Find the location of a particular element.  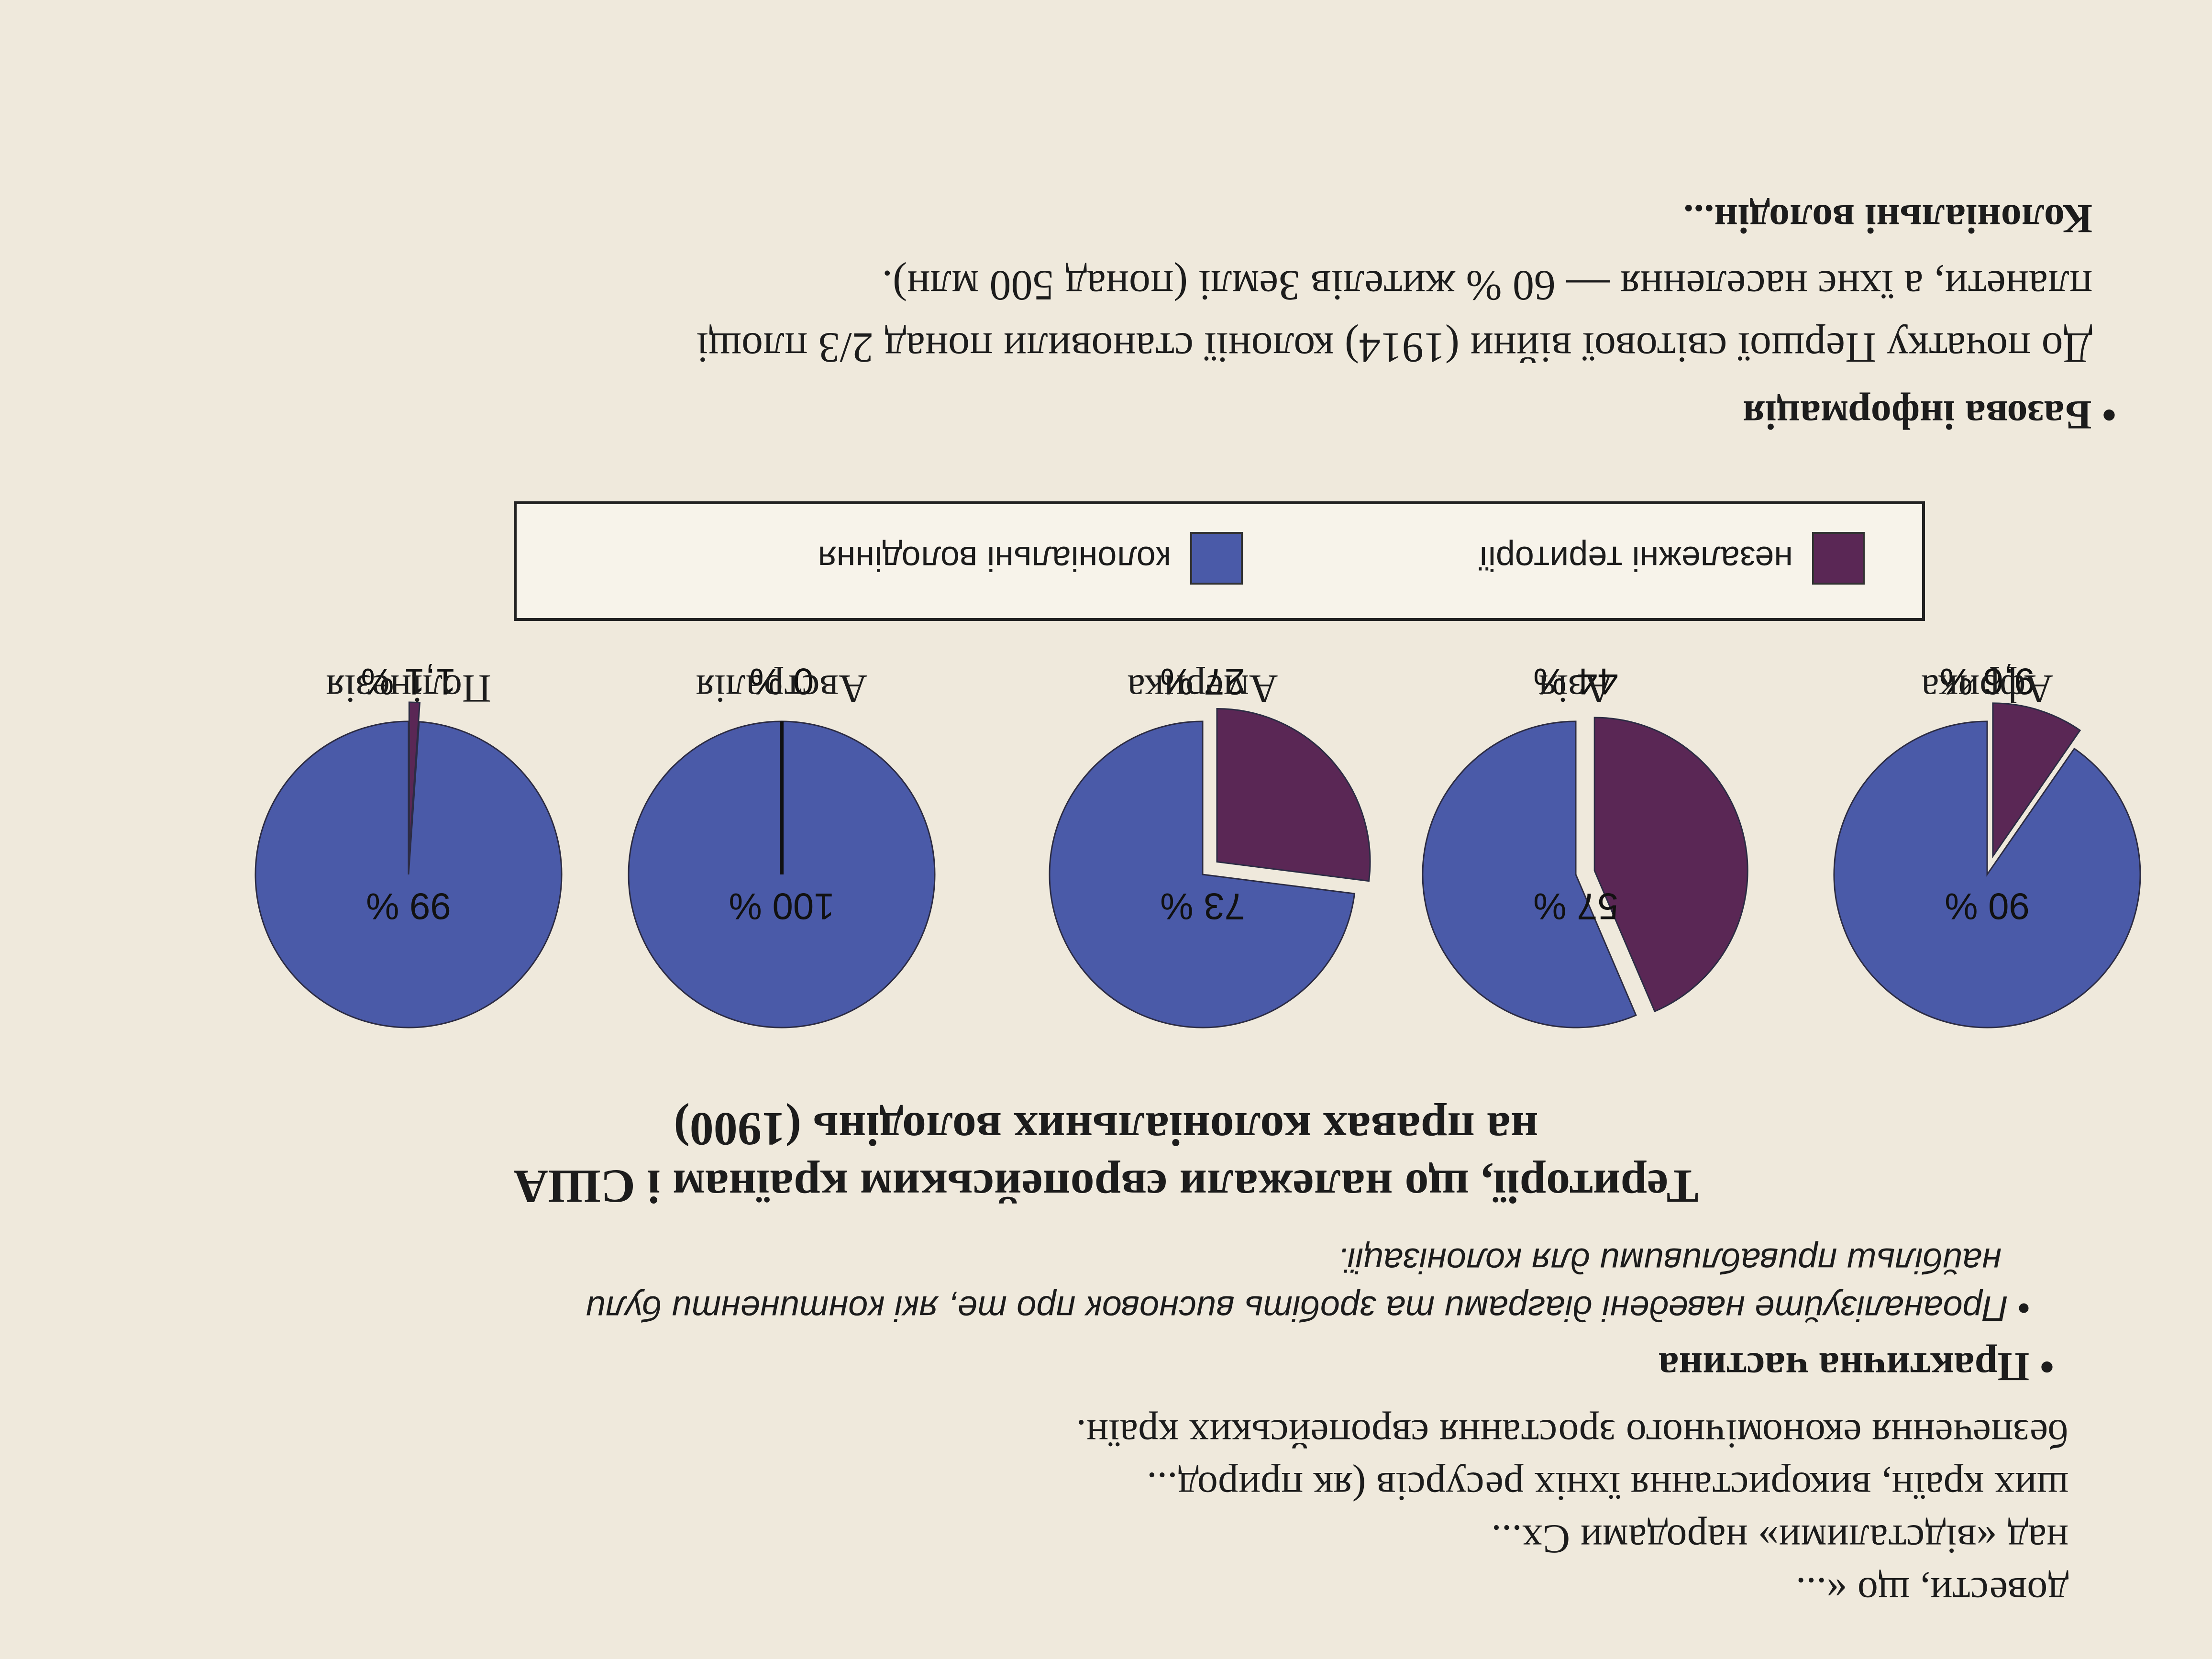

legend-item-independent: незалежні території is located at coordinates (1672, 558).